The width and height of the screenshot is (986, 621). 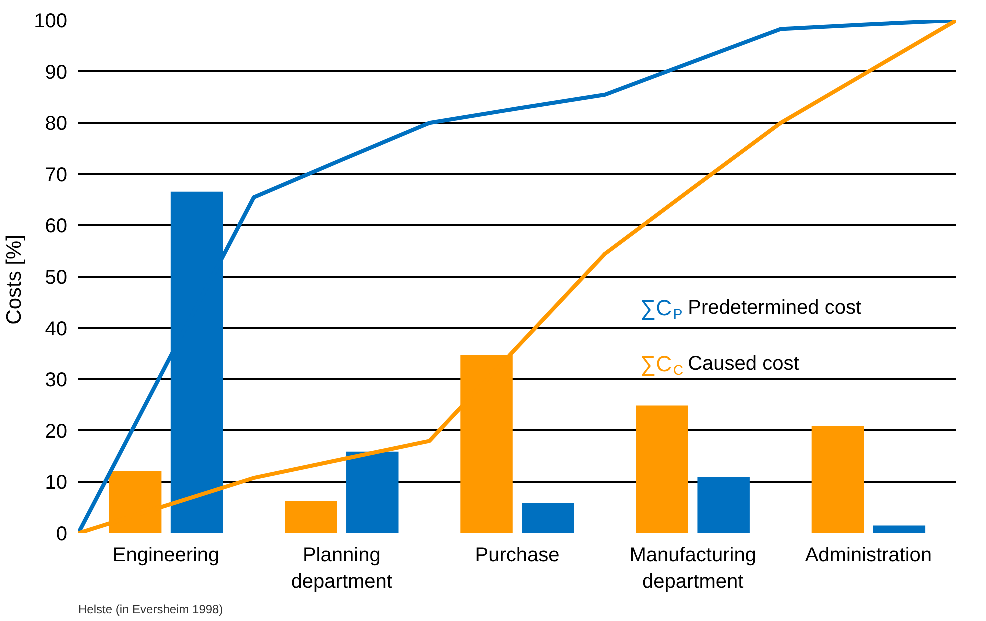 What do you see at coordinates (56, 175) in the screenshot?
I see `y-tick-label: 70` at bounding box center [56, 175].